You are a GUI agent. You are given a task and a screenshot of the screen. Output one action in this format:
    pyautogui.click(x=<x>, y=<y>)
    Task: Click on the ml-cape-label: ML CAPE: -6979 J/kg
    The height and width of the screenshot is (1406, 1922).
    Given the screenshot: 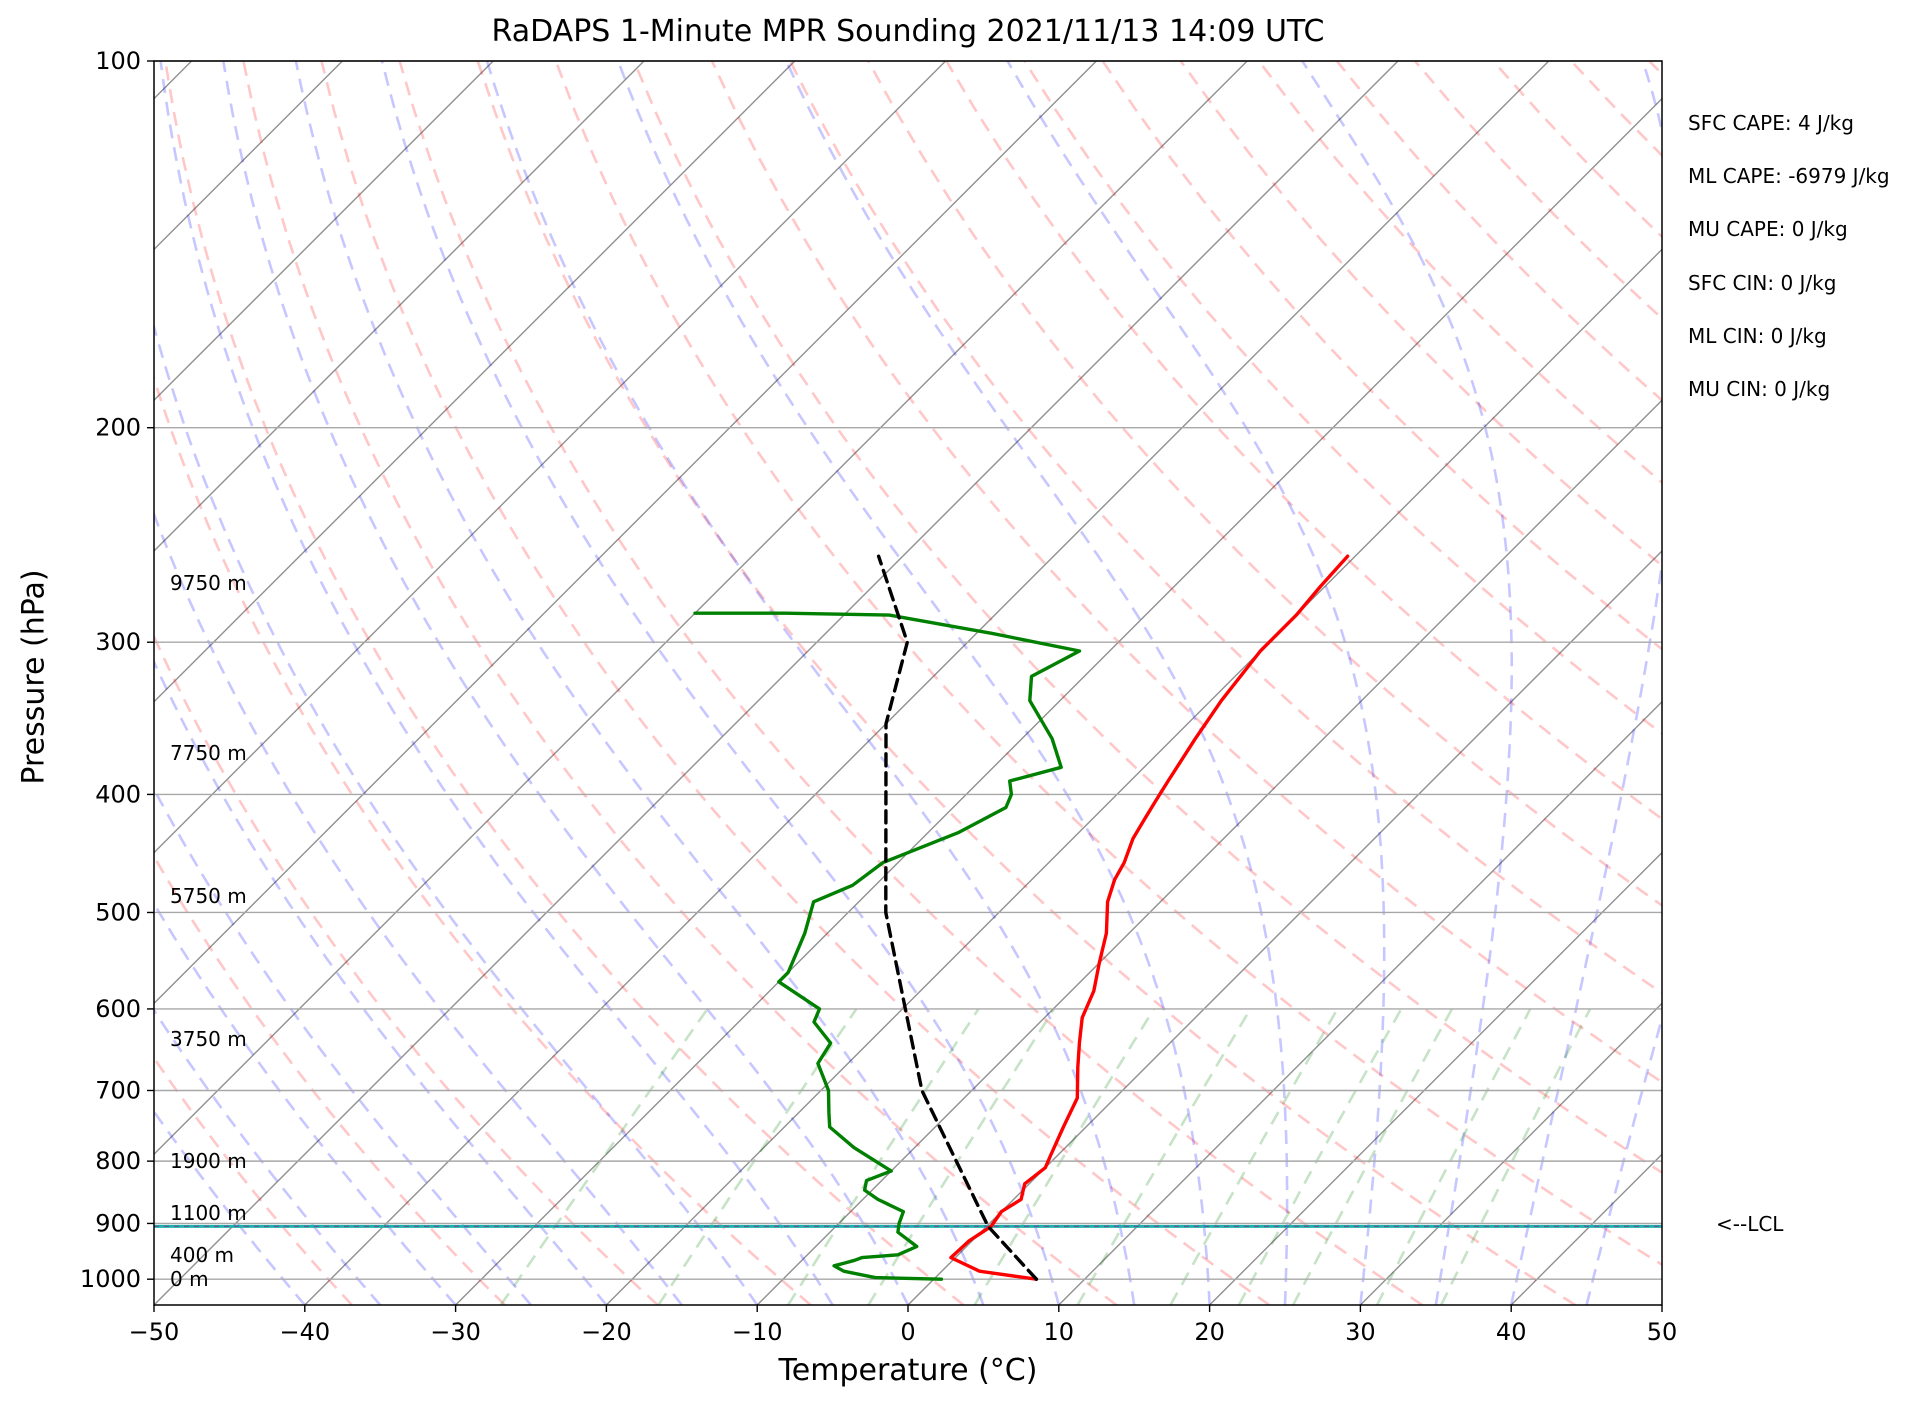 What is the action you would take?
    pyautogui.click(x=1789, y=176)
    